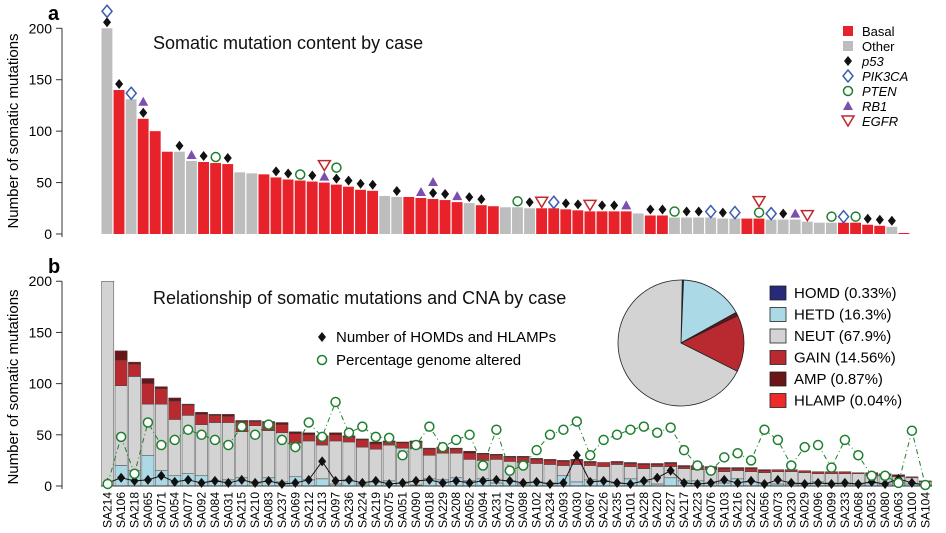  What do you see at coordinates (563, 510) in the screenshot?
I see `x-tick-label: SA093` at bounding box center [563, 510].